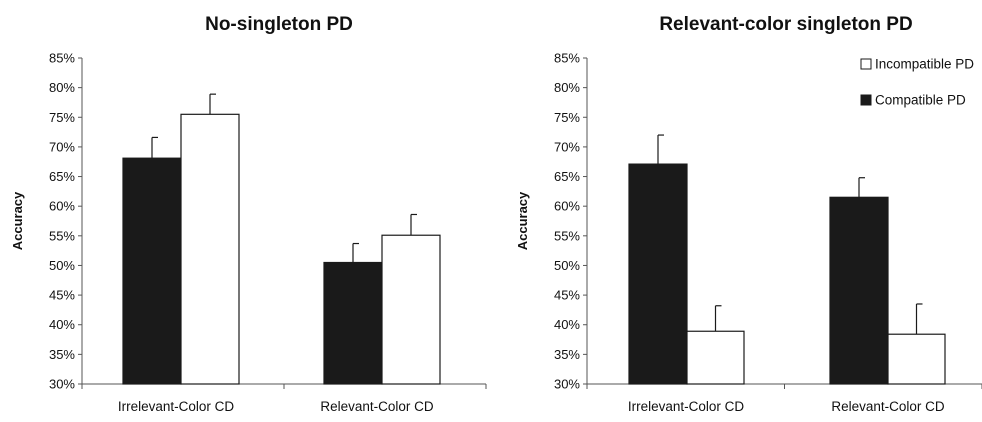 The height and width of the screenshot is (422, 982). Describe the element at coordinates (924, 64) in the screenshot. I see `legend-label: Incompatible PD` at that location.